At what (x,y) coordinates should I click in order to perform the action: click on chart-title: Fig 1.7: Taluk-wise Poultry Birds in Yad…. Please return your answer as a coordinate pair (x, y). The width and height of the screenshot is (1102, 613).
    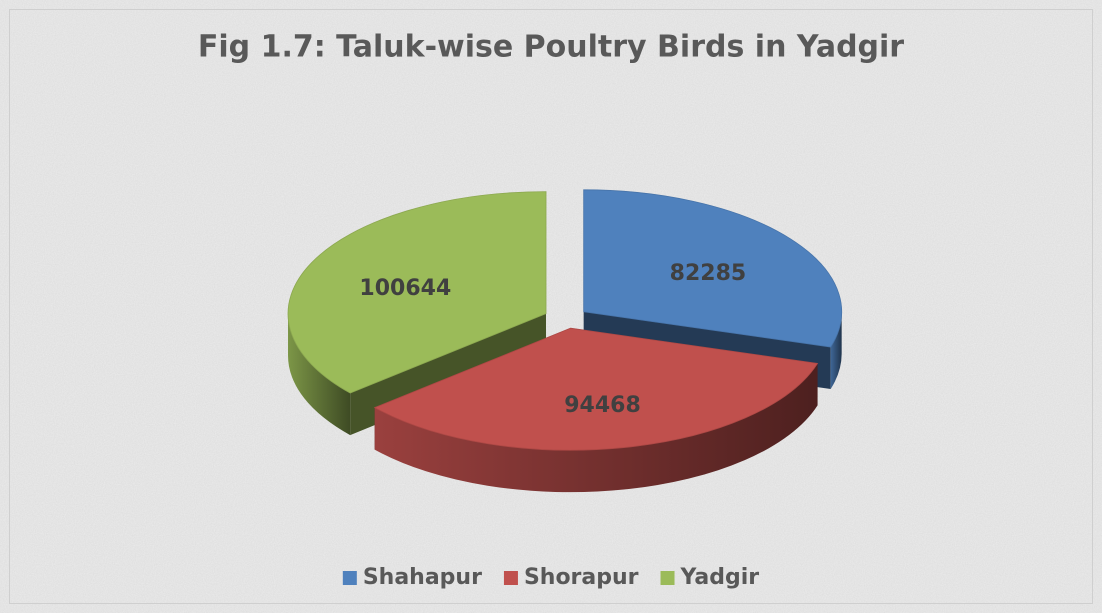
    Looking at the image, I should click on (551, 47).